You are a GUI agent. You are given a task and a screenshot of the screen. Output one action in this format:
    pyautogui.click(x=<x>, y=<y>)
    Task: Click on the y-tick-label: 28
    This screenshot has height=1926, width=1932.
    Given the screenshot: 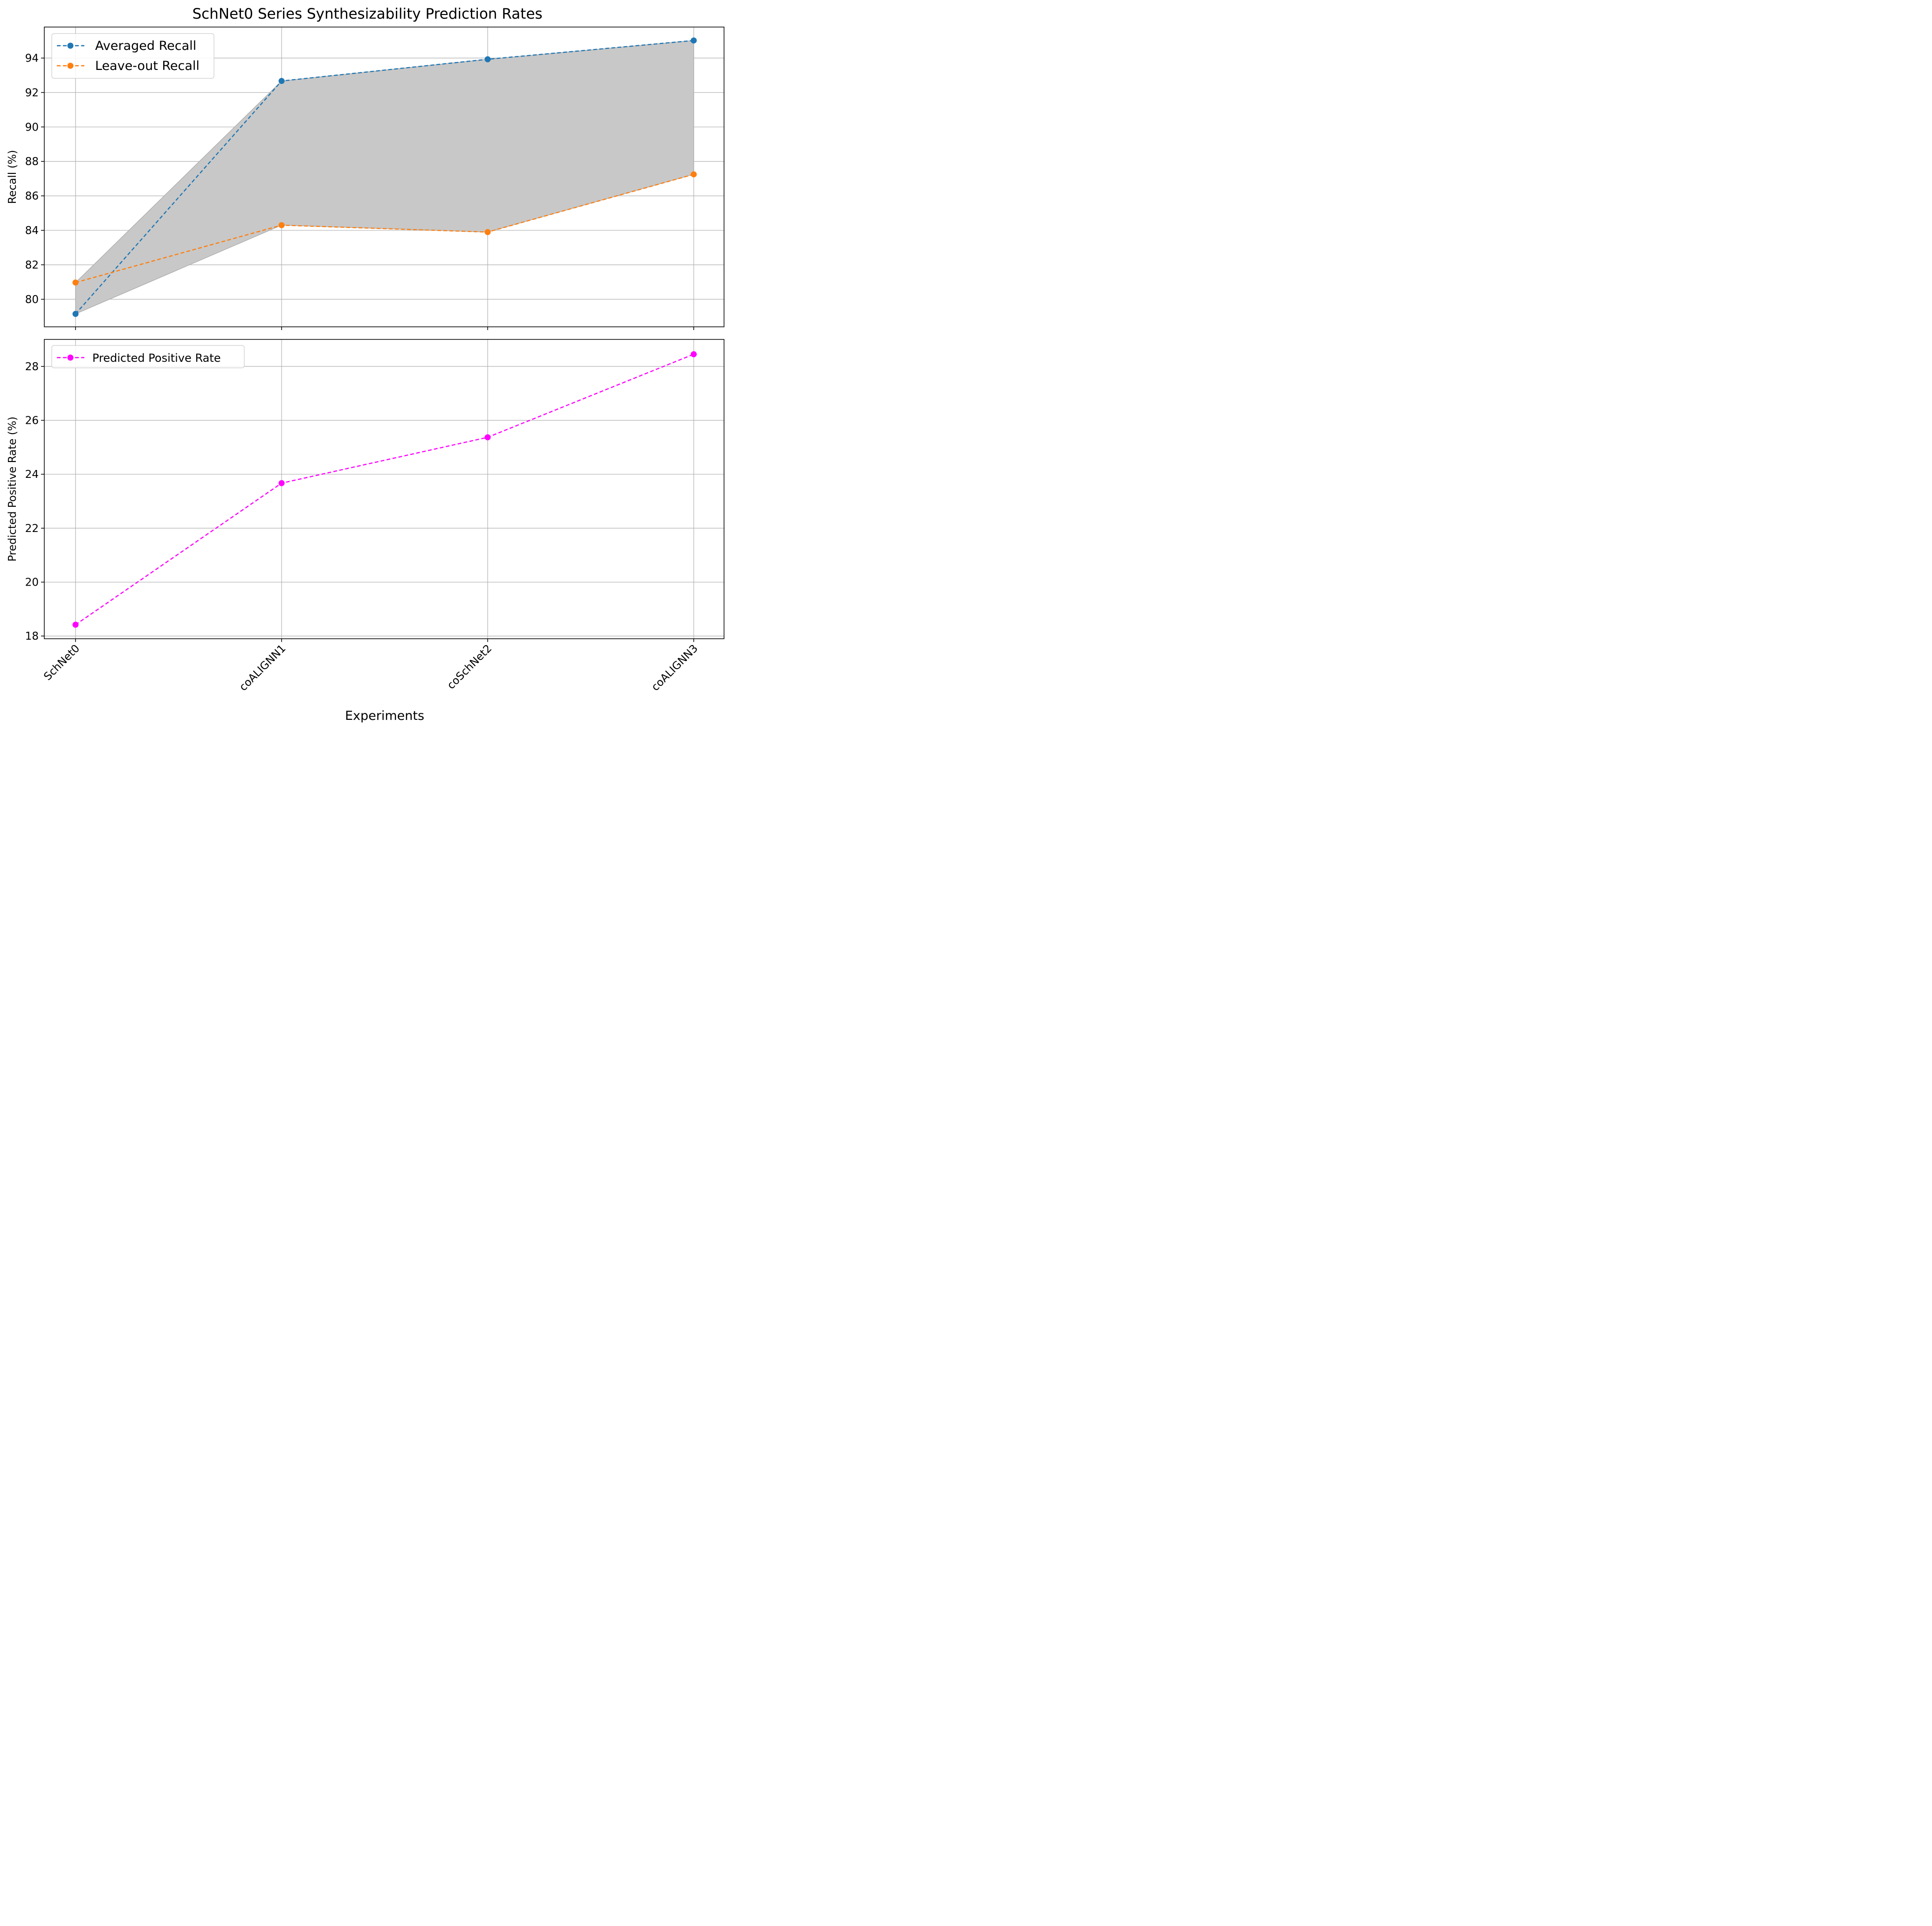 What is the action you would take?
    pyautogui.click(x=32, y=367)
    